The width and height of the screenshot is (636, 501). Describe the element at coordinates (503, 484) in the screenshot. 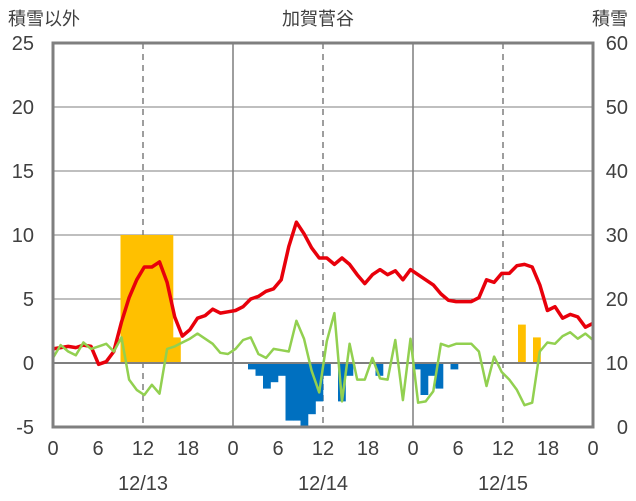

I see `day-label: 12/15` at that location.